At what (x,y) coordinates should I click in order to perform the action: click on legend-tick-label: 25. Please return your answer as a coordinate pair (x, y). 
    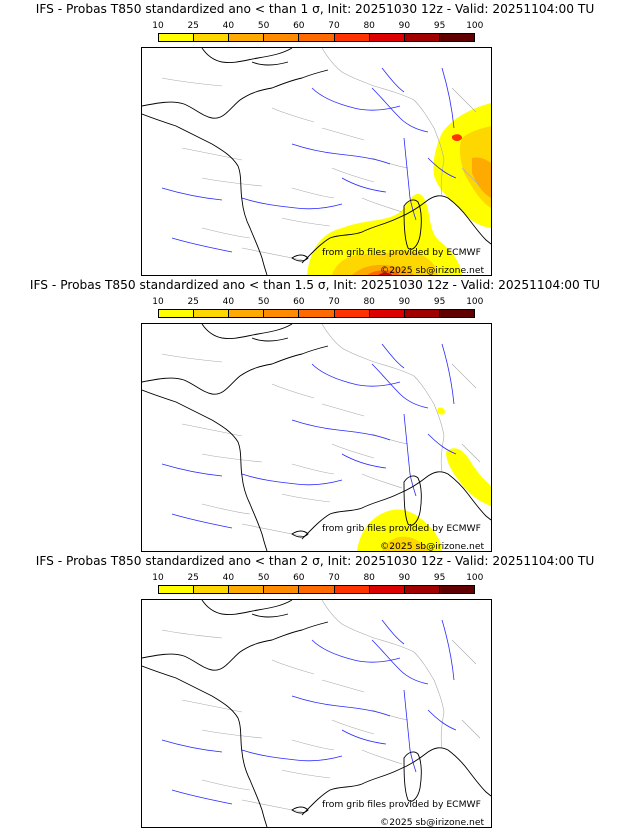
    Looking at the image, I should click on (193, 26).